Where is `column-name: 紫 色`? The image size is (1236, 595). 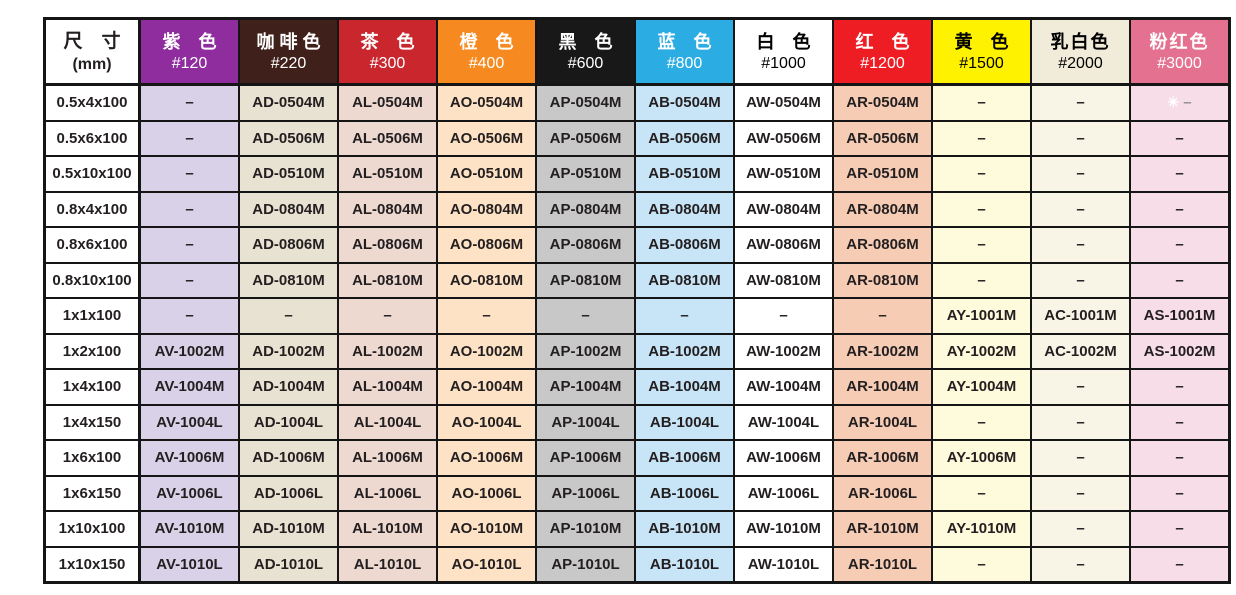 column-name: 紫 色 is located at coordinates (189, 41).